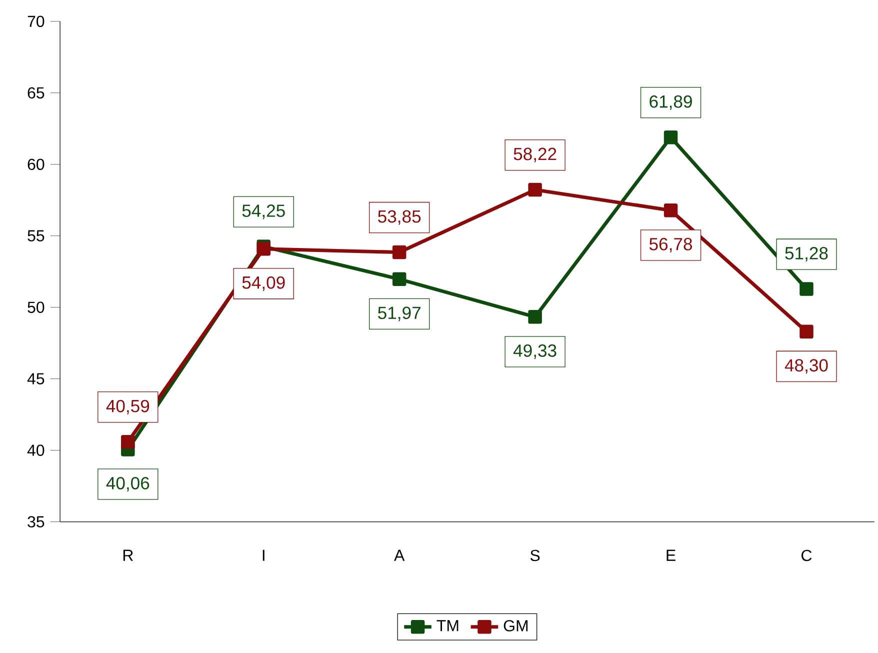 This screenshot has height=653, width=878. Describe the element at coordinates (671, 102) in the screenshot. I see `data-label: 61,89` at that location.